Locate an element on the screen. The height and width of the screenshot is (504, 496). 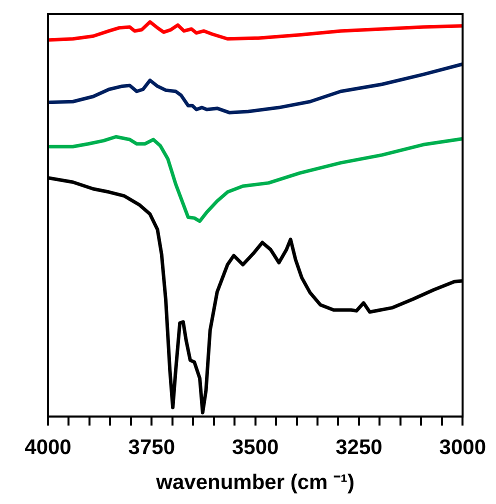
x-tick-label: 3750 is located at coordinates (152, 447).